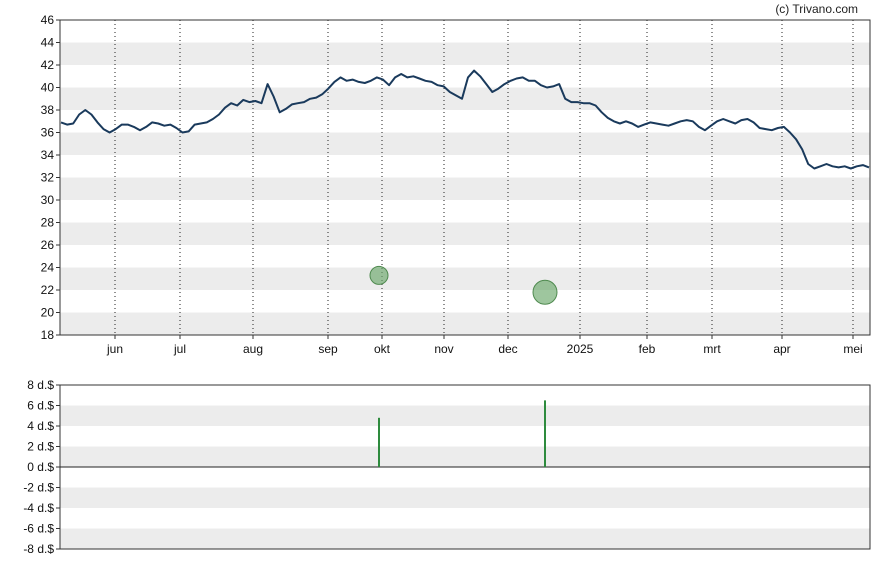 The height and width of the screenshot is (565, 888). I want to click on x-tick-label: okt, so click(382, 349).